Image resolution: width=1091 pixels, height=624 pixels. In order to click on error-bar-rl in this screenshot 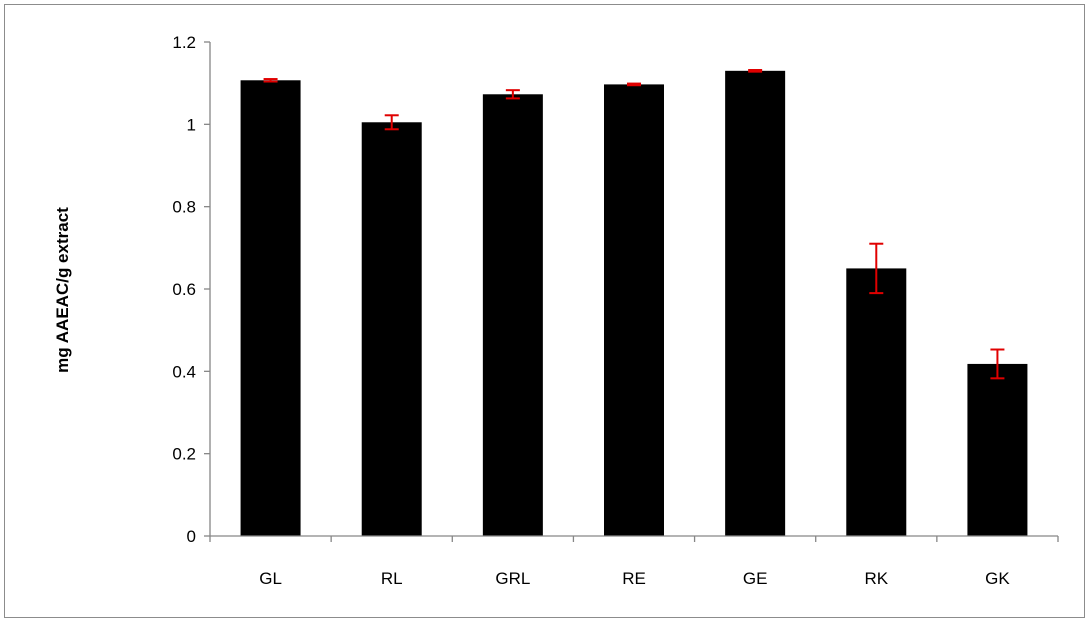, I will do `click(391, 122)`.